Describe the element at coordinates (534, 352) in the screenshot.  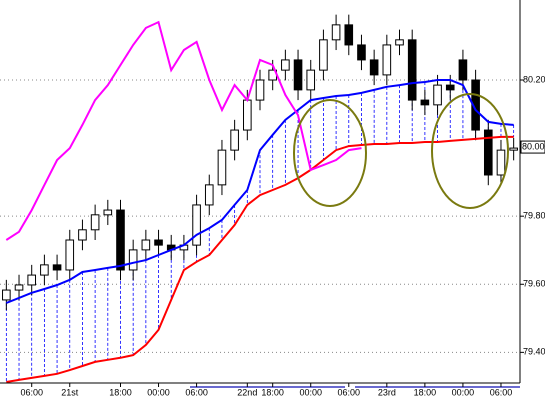
I see `y-tick-label: 79.400` at that location.